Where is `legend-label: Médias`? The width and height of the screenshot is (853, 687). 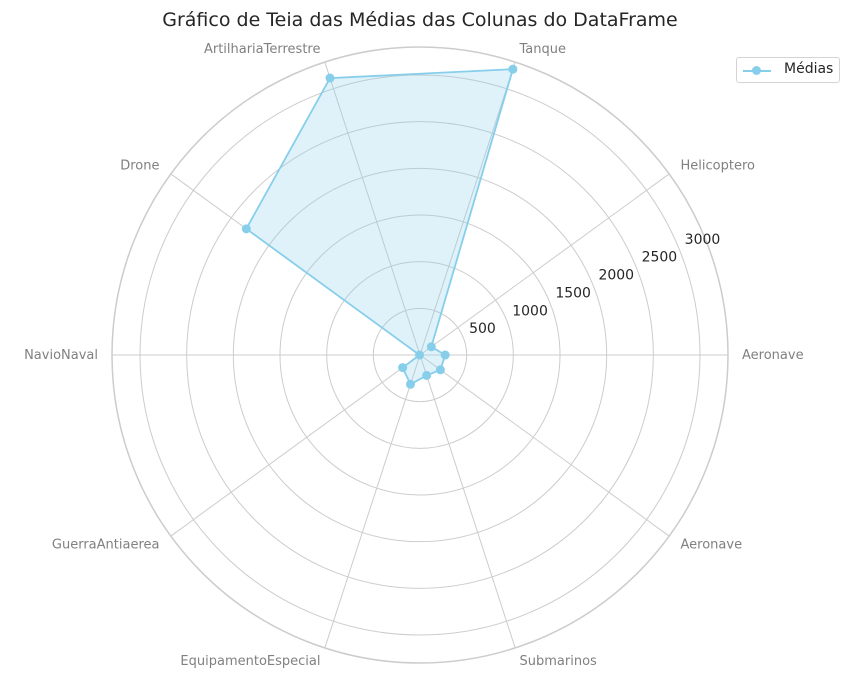
legend-label: Médias is located at coordinates (809, 69).